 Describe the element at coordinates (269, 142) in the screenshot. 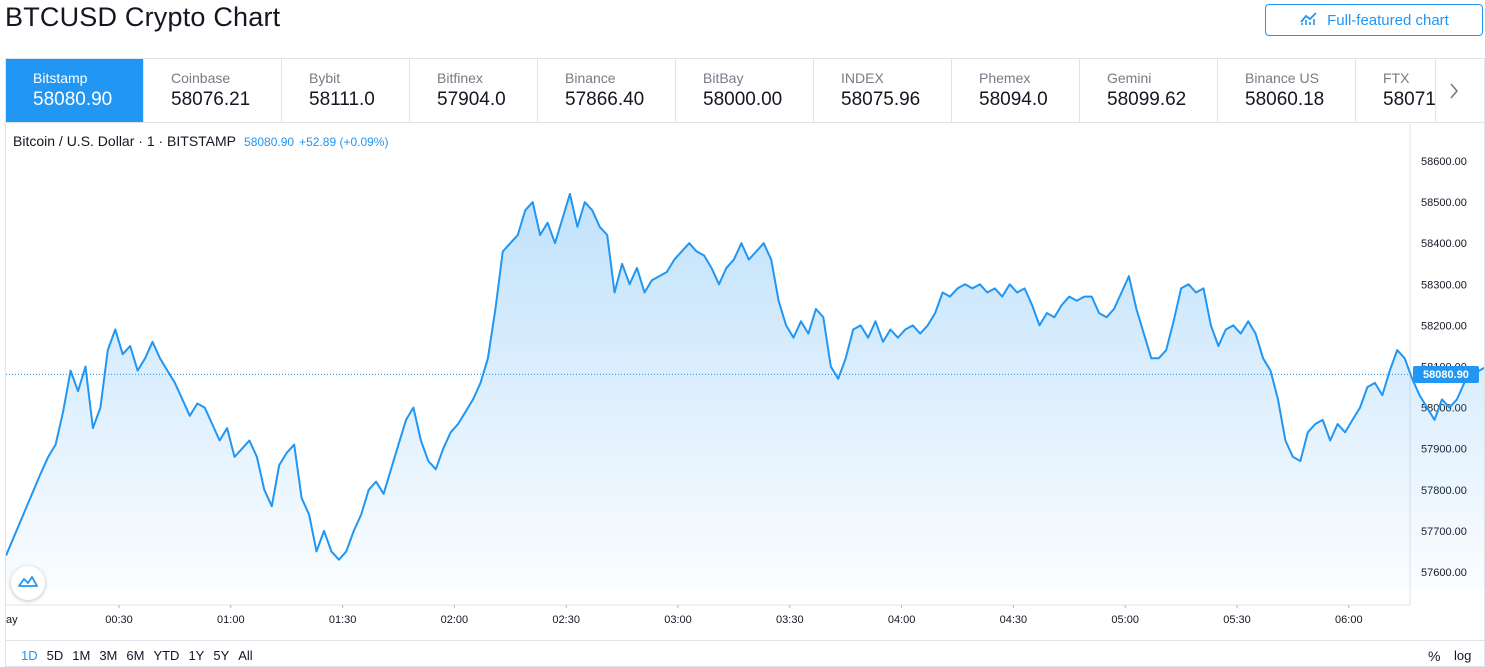

I see `legend-last-price: 58080.90` at that location.